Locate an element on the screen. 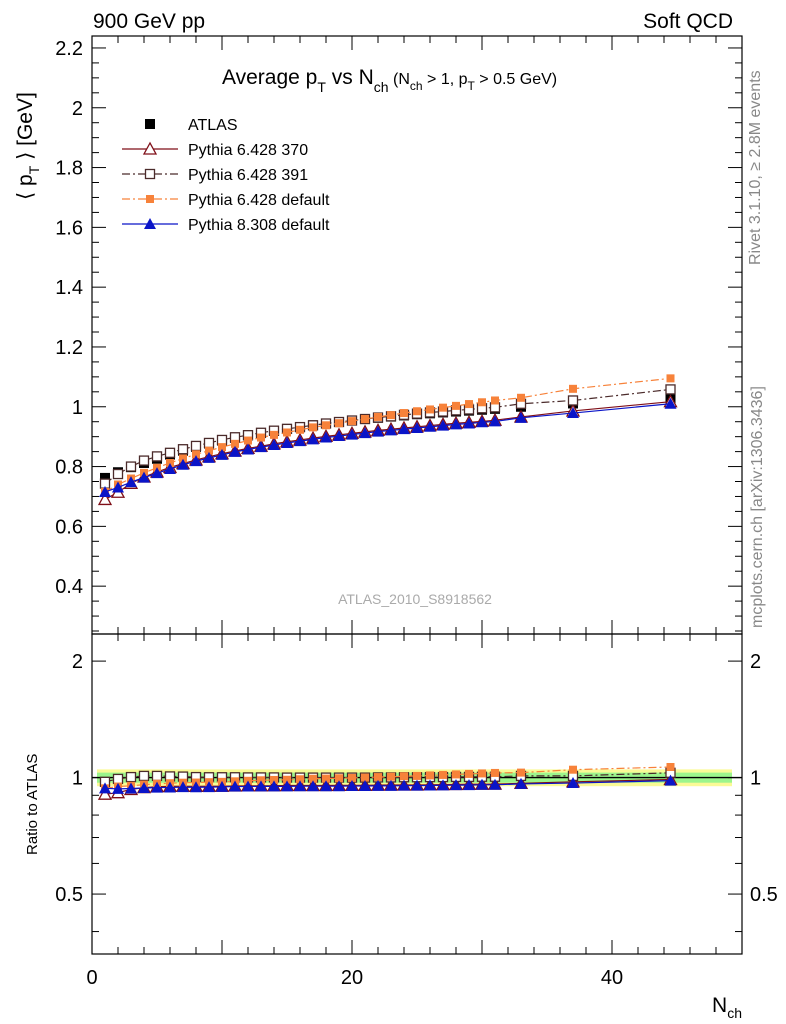 The height and width of the screenshot is (1024, 786). ratio-y-tick-label: 2 is located at coordinates (77, 662).